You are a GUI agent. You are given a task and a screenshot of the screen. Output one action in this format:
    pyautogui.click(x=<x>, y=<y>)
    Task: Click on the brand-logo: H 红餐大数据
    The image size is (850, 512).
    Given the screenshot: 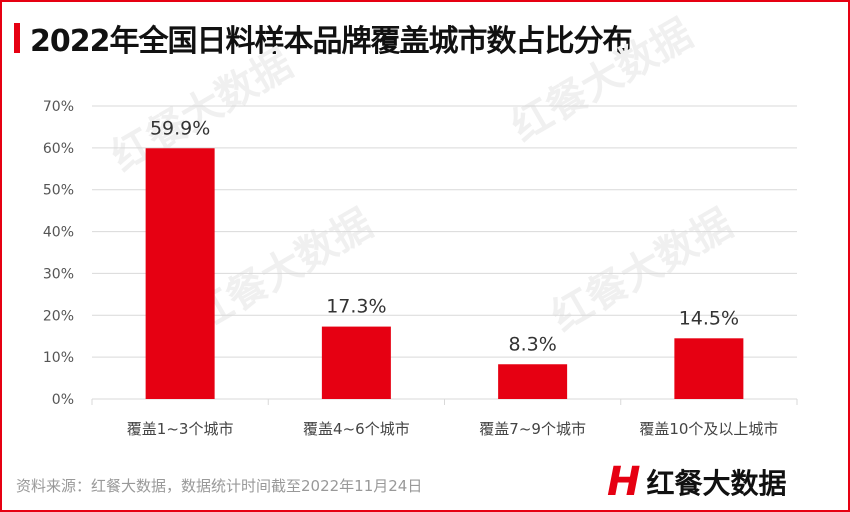 What is the action you would take?
    pyautogui.click(x=697, y=482)
    